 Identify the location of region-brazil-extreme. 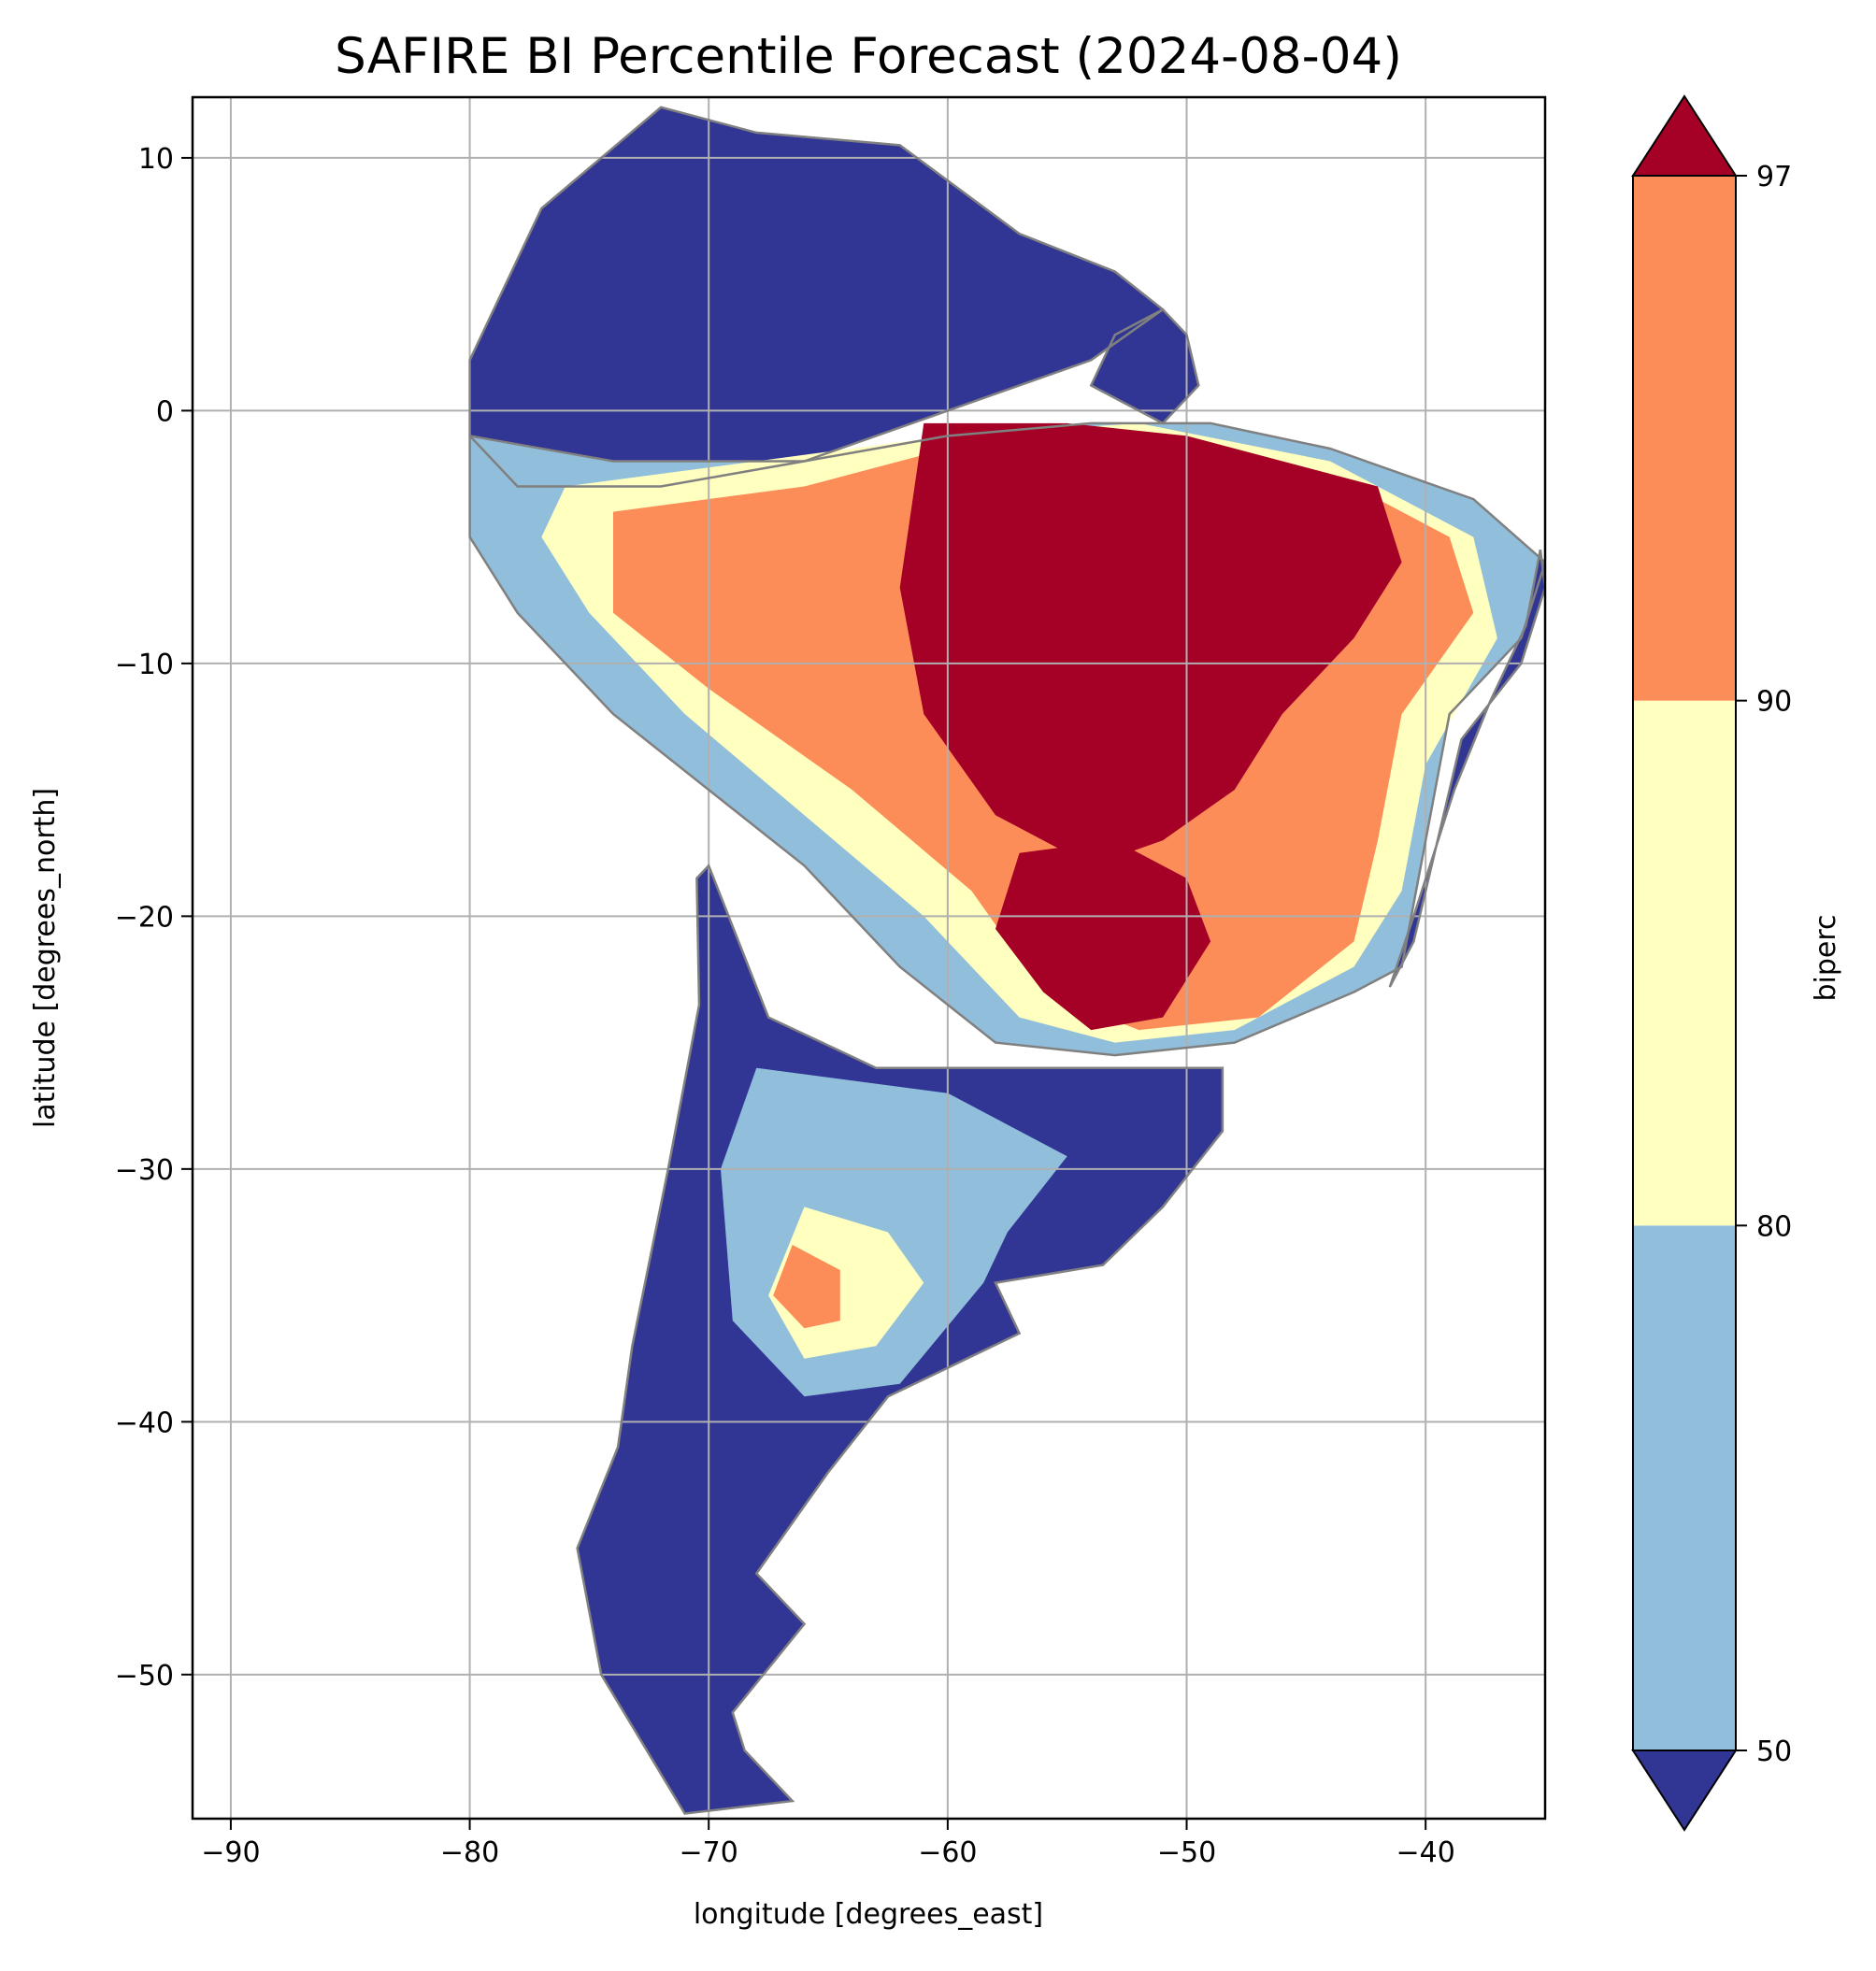
(1150, 644).